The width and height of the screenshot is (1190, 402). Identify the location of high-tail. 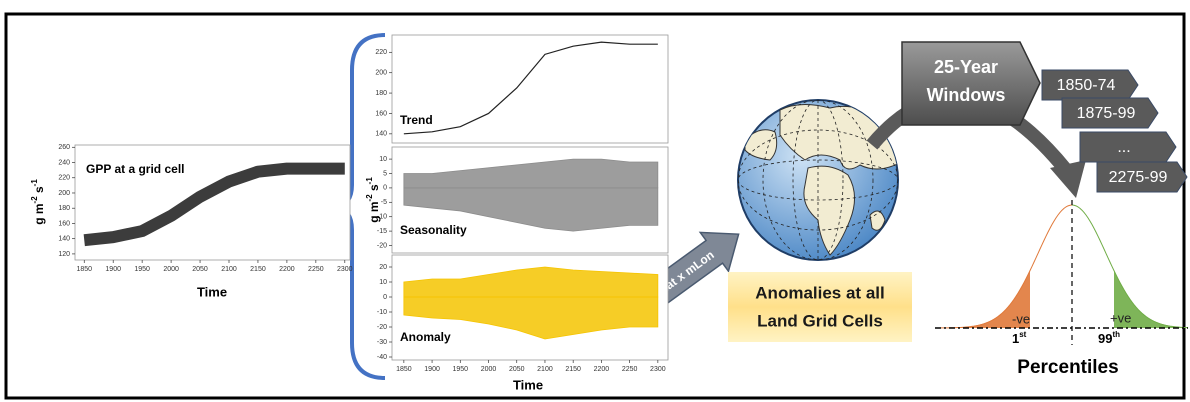
(1151, 299).